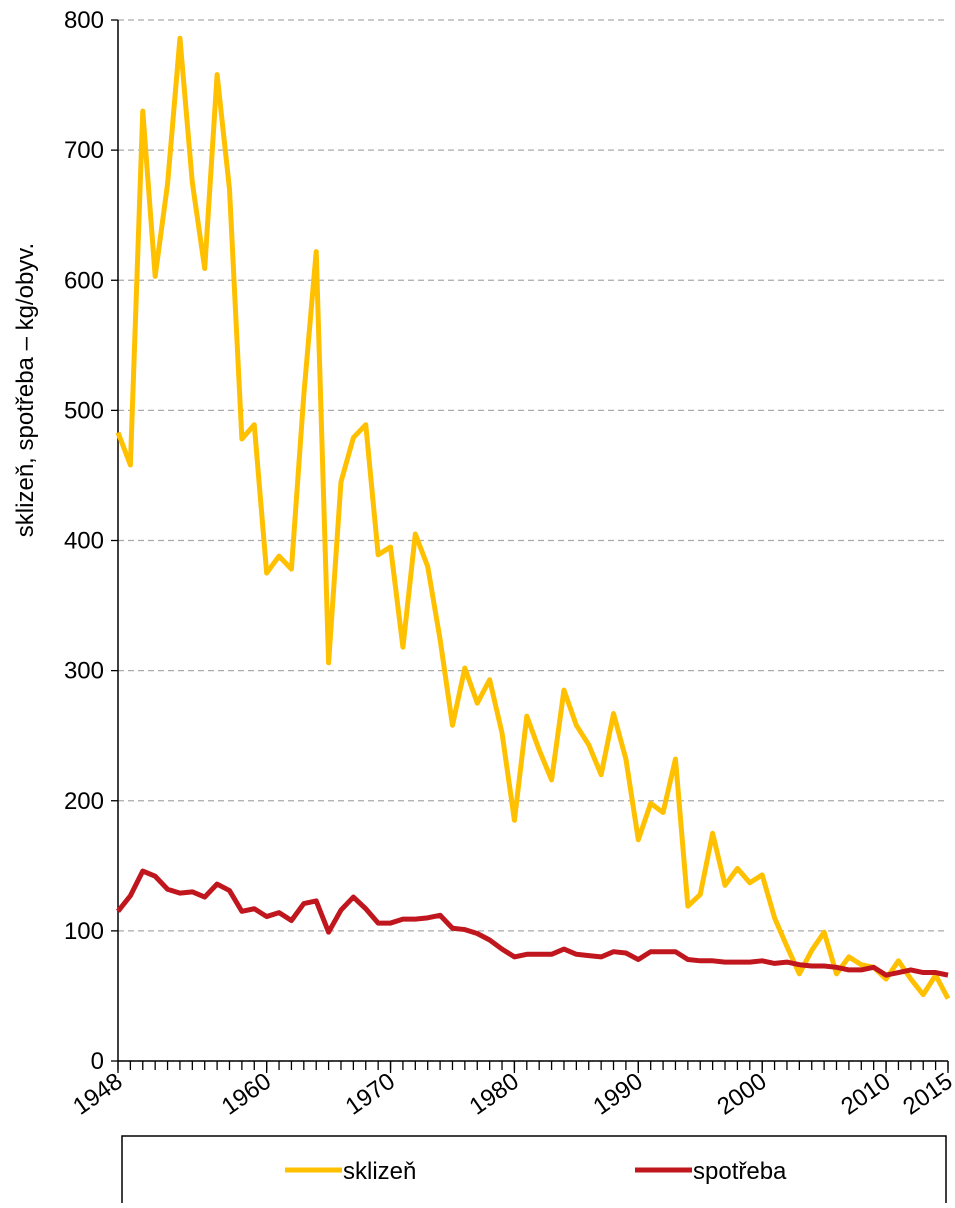 Image resolution: width=955 pixels, height=1208 pixels. What do you see at coordinates (865, 1094) in the screenshot?
I see `x-tick-label: 2010` at bounding box center [865, 1094].